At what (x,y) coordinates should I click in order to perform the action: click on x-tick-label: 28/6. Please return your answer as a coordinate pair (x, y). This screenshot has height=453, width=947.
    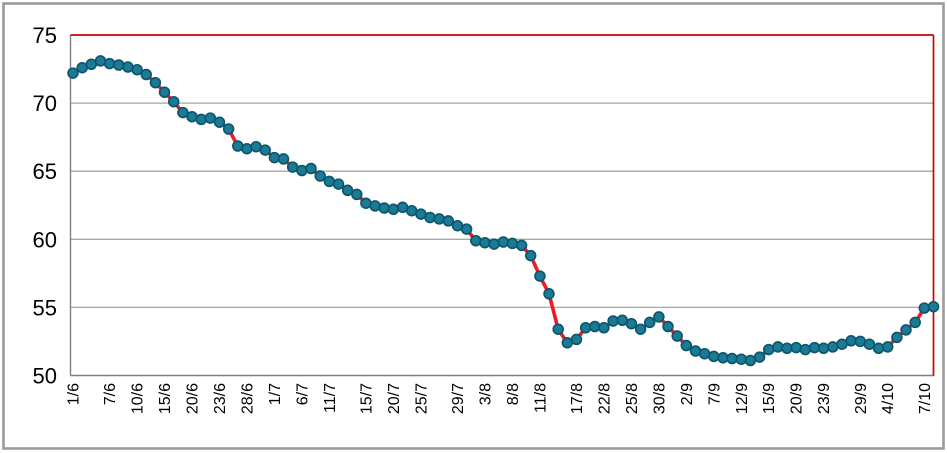
    Looking at the image, I should click on (247, 398).